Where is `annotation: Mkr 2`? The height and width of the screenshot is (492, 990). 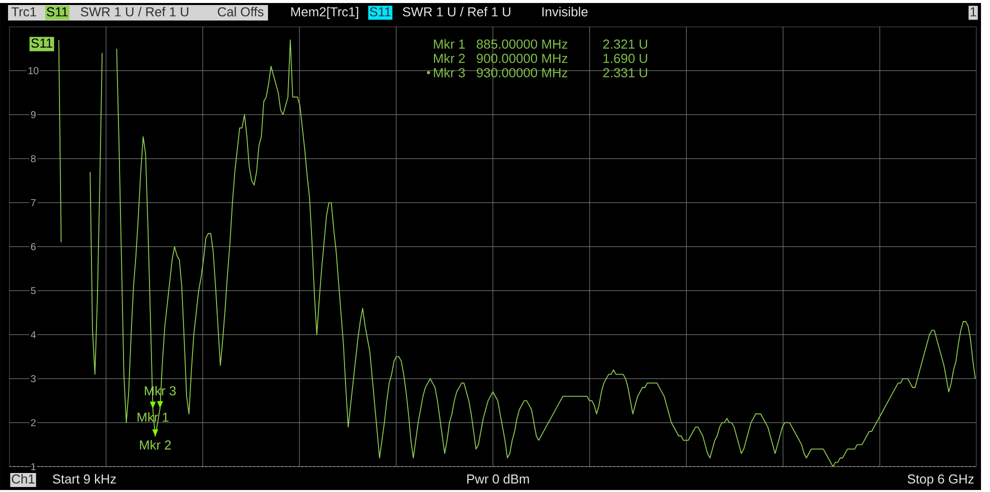 annotation: Mkr 2 is located at coordinates (155, 445).